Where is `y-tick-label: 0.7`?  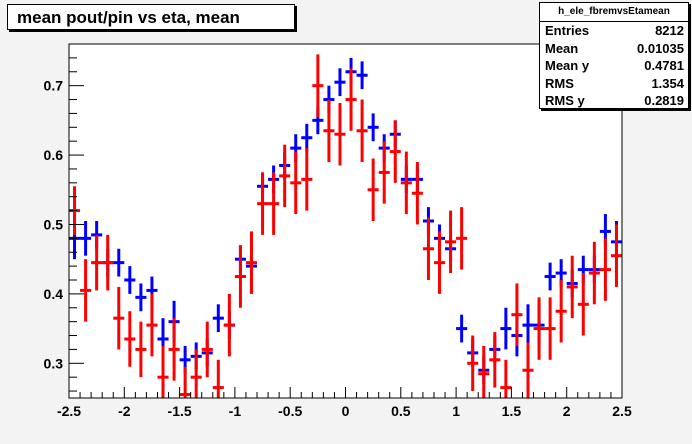
y-tick-label: 0.7 is located at coordinates (54, 86).